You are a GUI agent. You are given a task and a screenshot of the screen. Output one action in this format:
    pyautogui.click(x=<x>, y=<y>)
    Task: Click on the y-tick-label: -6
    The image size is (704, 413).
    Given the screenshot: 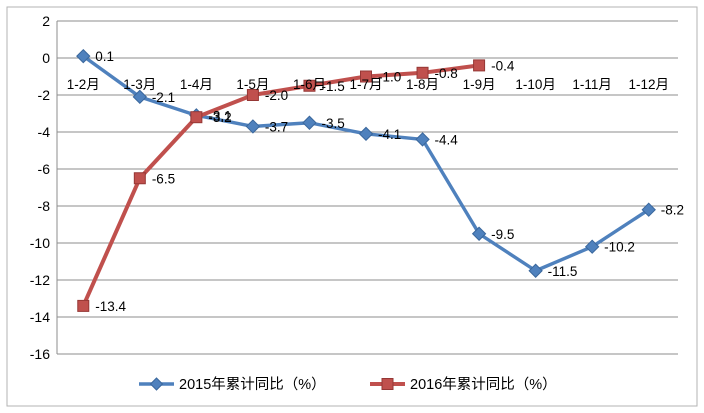 What is the action you would take?
    pyautogui.click(x=44, y=169)
    